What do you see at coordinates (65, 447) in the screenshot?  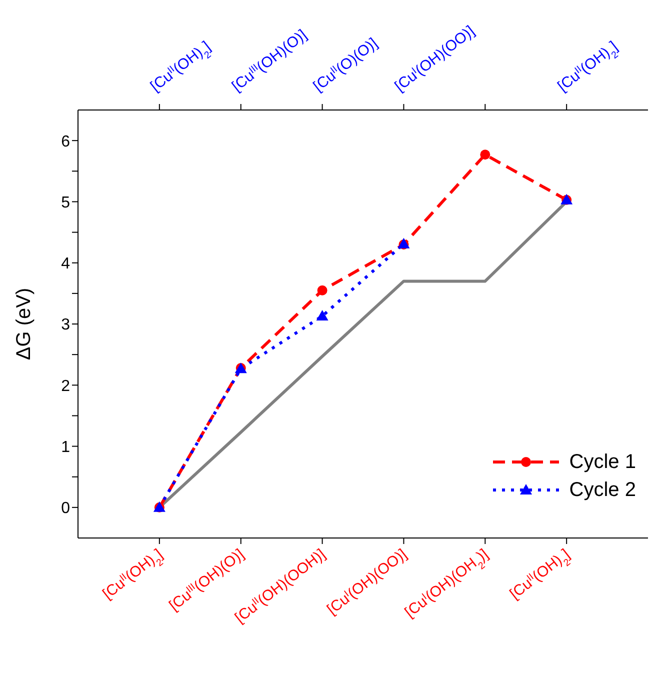 I see `y-tick-label: 1` at bounding box center [65, 447].